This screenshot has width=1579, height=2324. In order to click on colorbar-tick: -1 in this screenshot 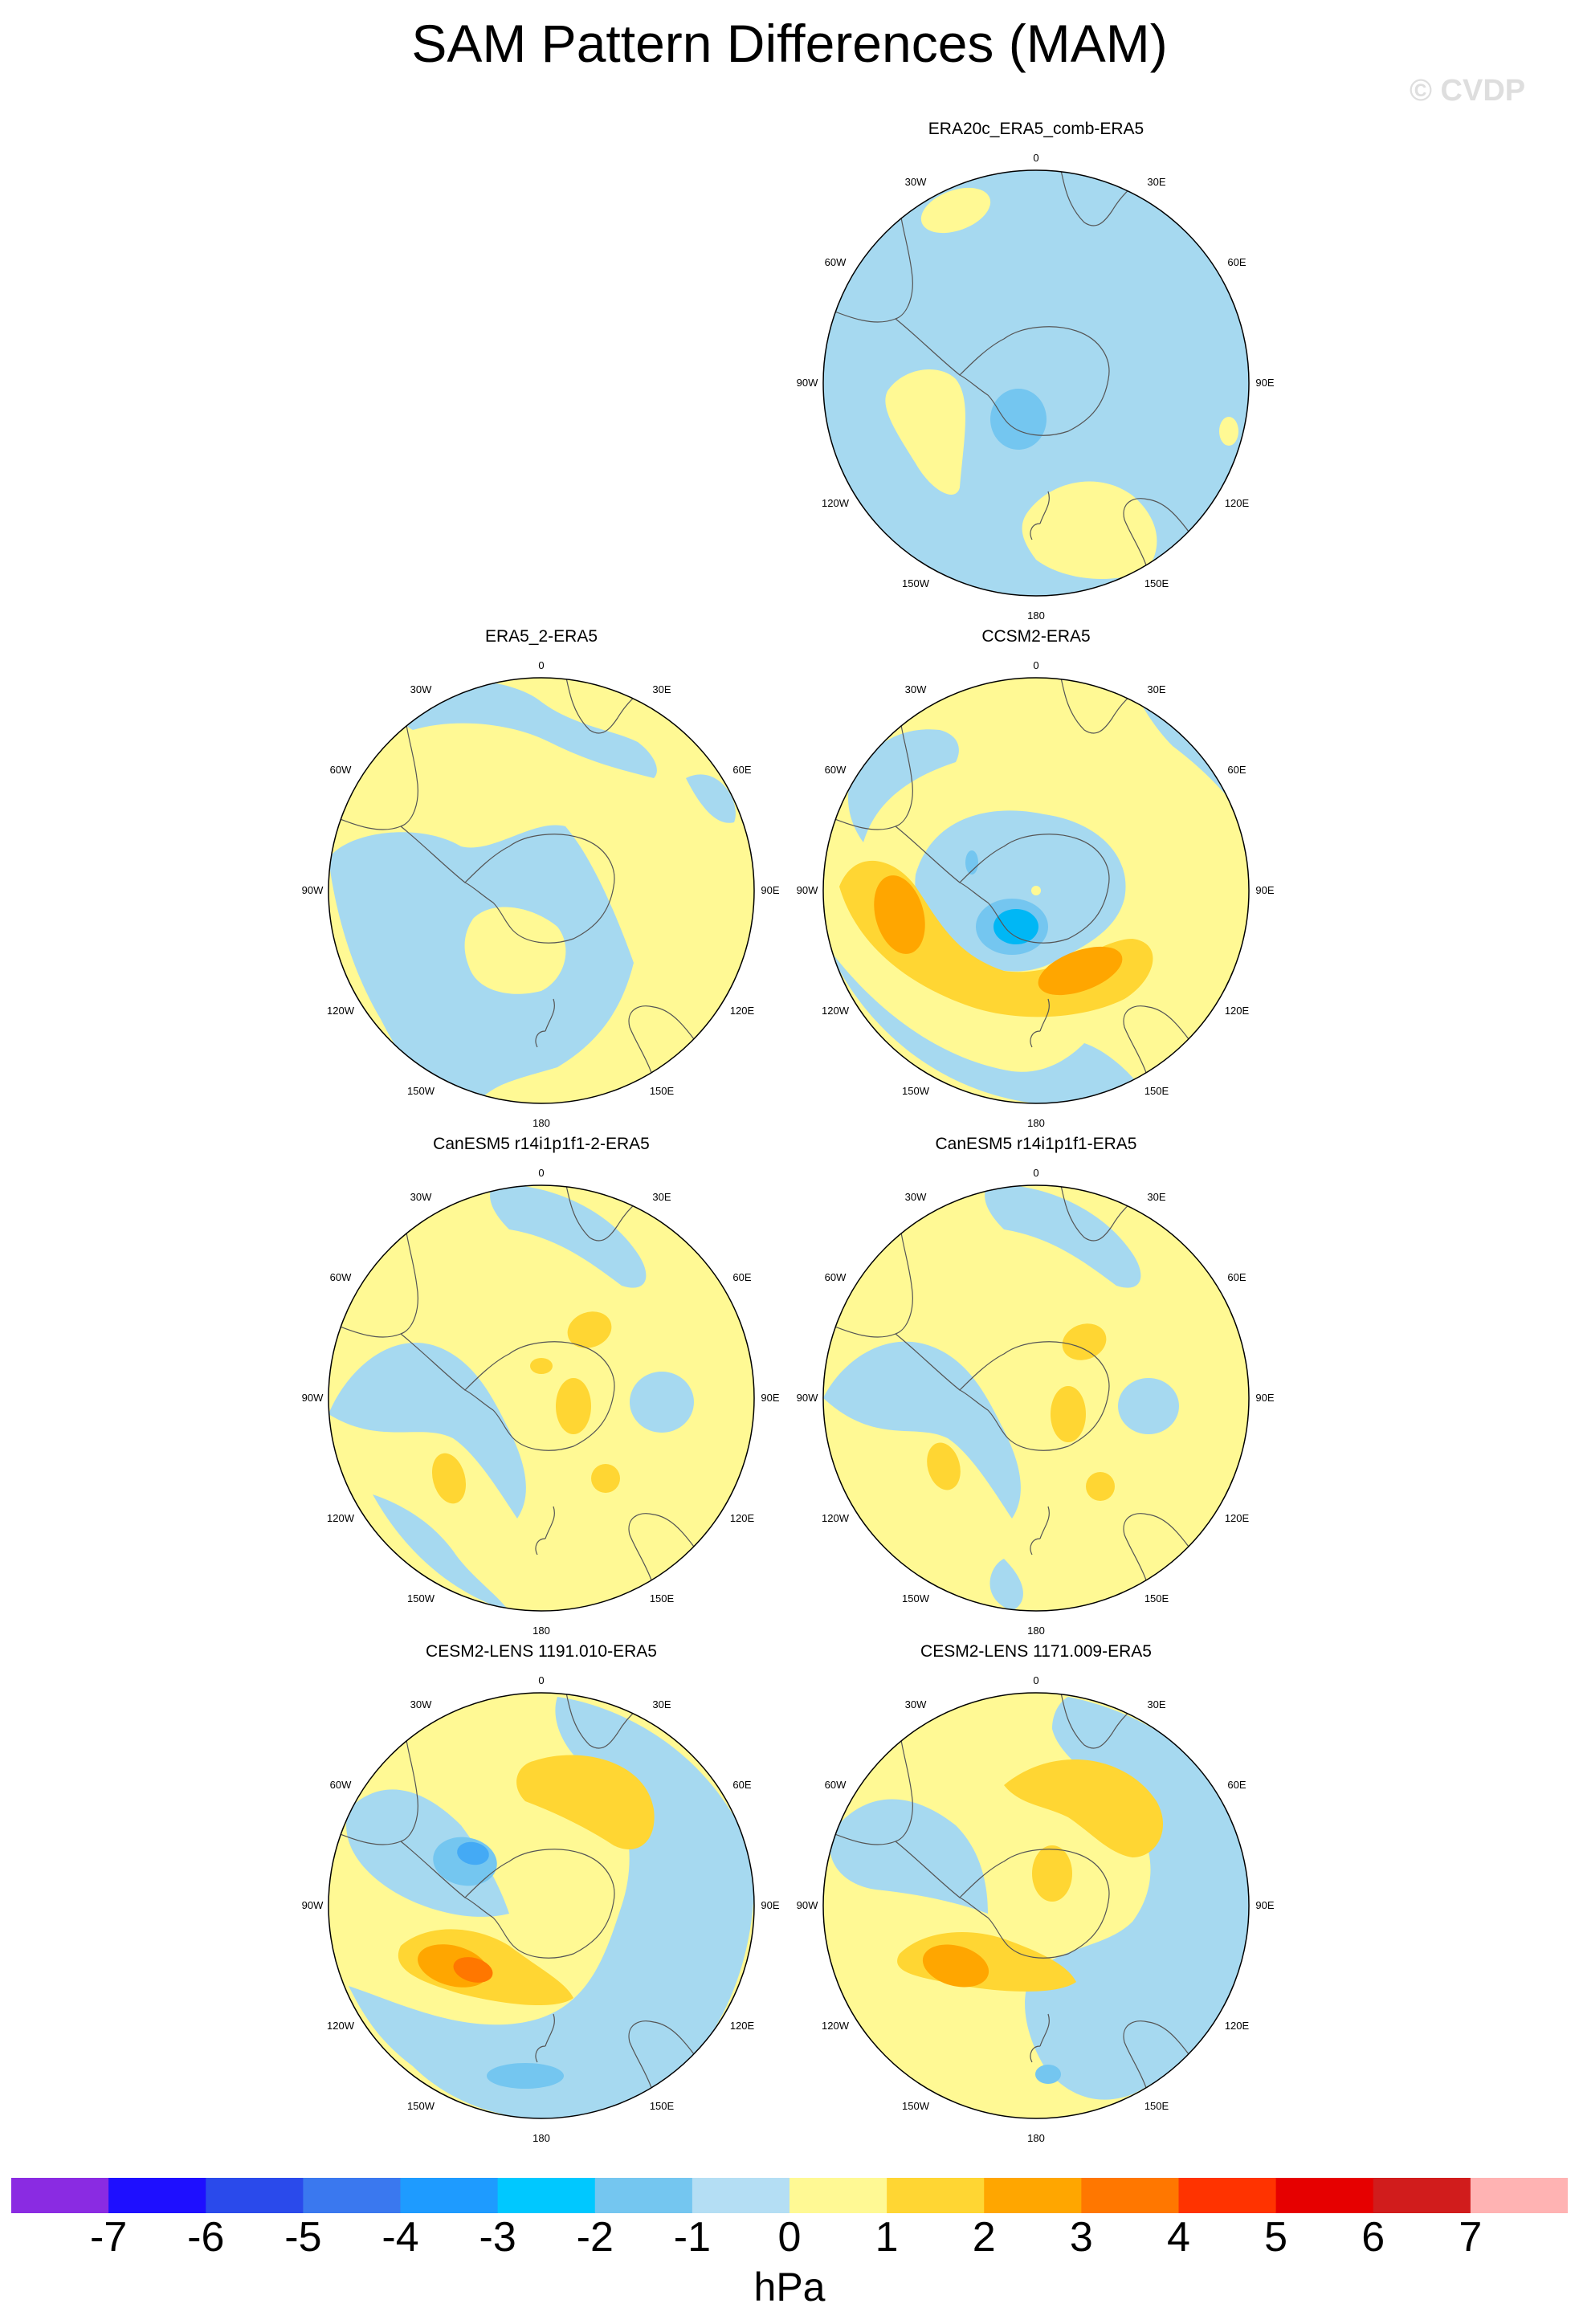, I will do `click(692, 2237)`.